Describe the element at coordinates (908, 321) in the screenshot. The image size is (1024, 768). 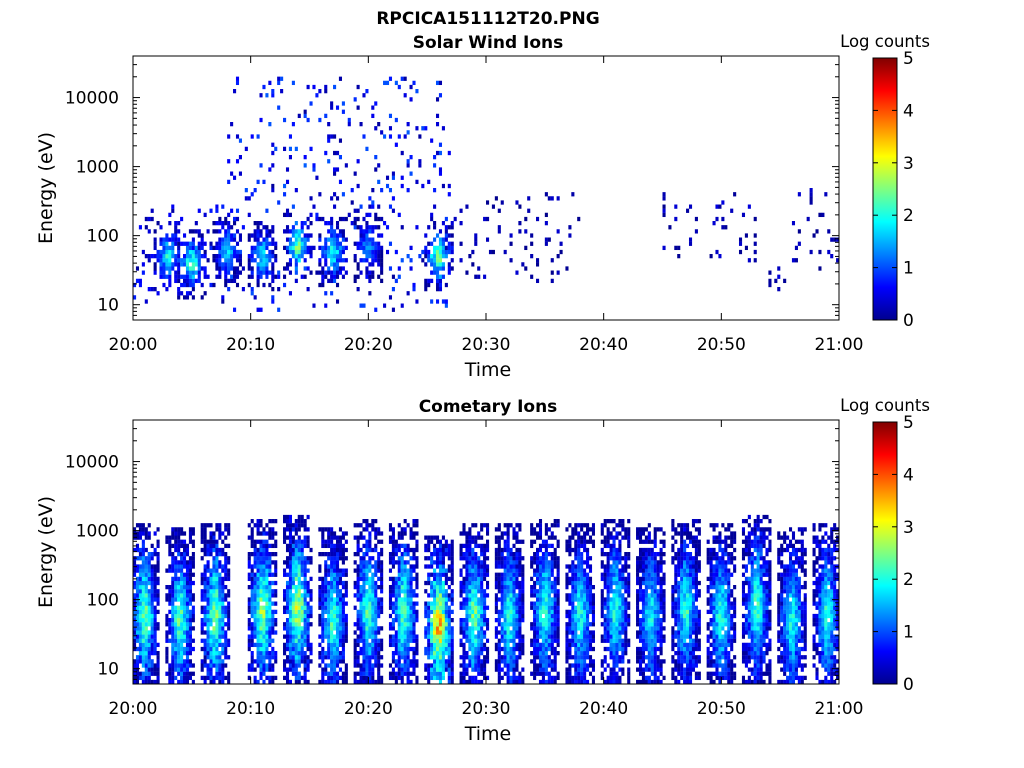
I see `colorbar-tick-label: 0` at that location.